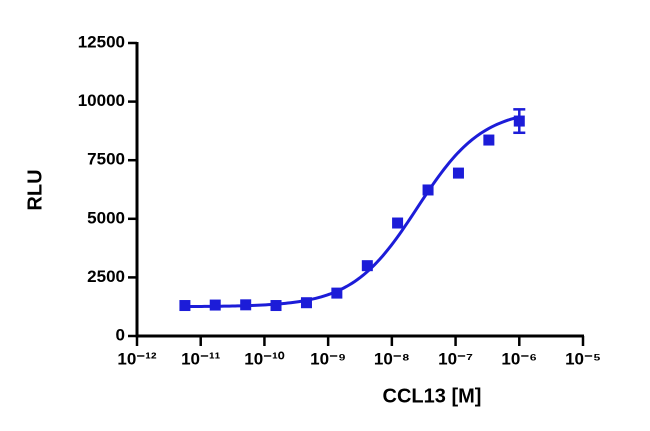  What do you see at coordinates (519, 358) in the screenshot?
I see `x-tick-label: 10⁻⁶` at bounding box center [519, 358].